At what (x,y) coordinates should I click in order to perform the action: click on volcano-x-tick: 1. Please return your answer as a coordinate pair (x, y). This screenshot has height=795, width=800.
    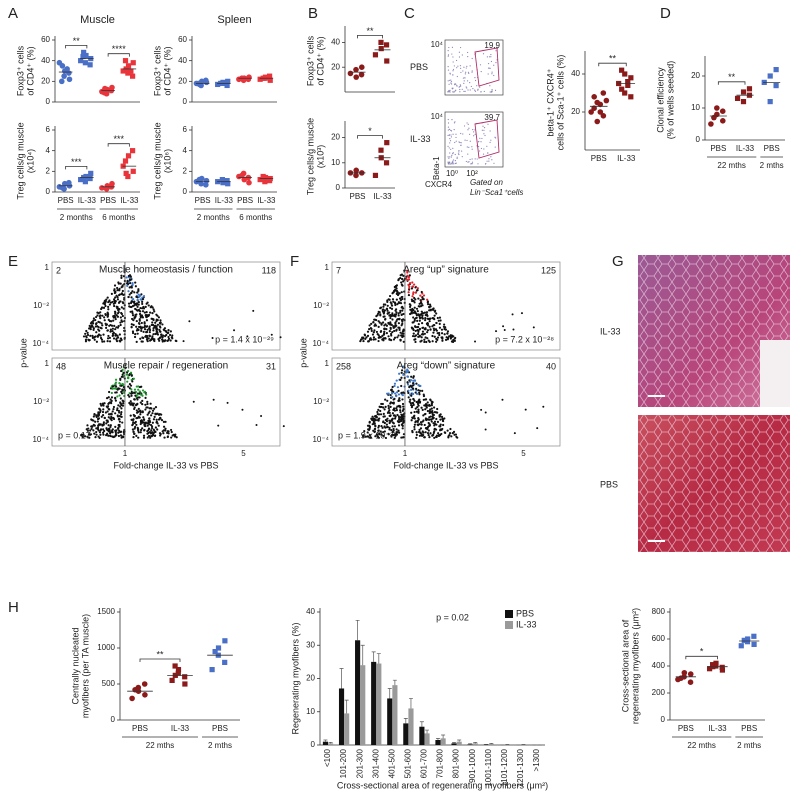
    Looking at the image, I should click on (125, 453).